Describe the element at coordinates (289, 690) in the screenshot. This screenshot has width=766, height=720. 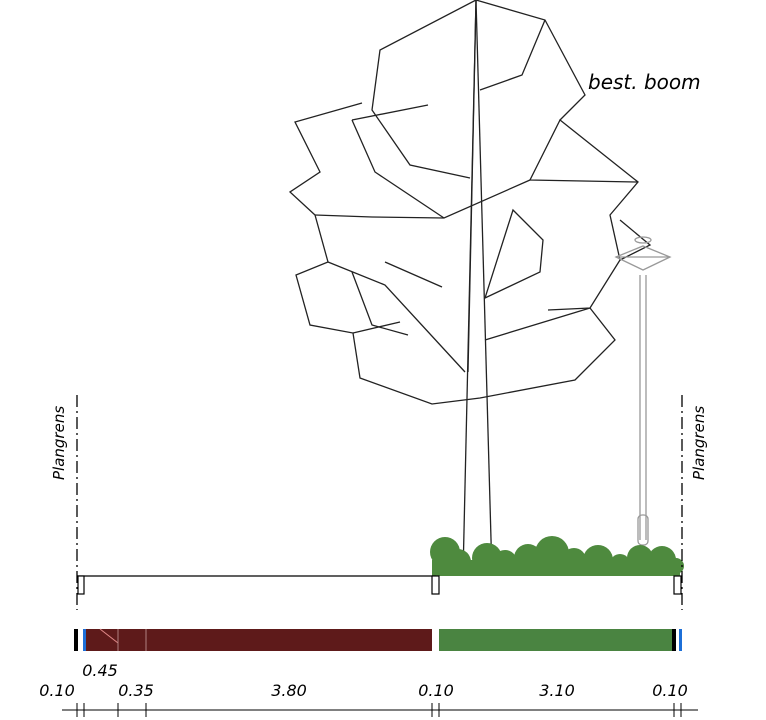
I see `dimension-label: 3.80` at that location.